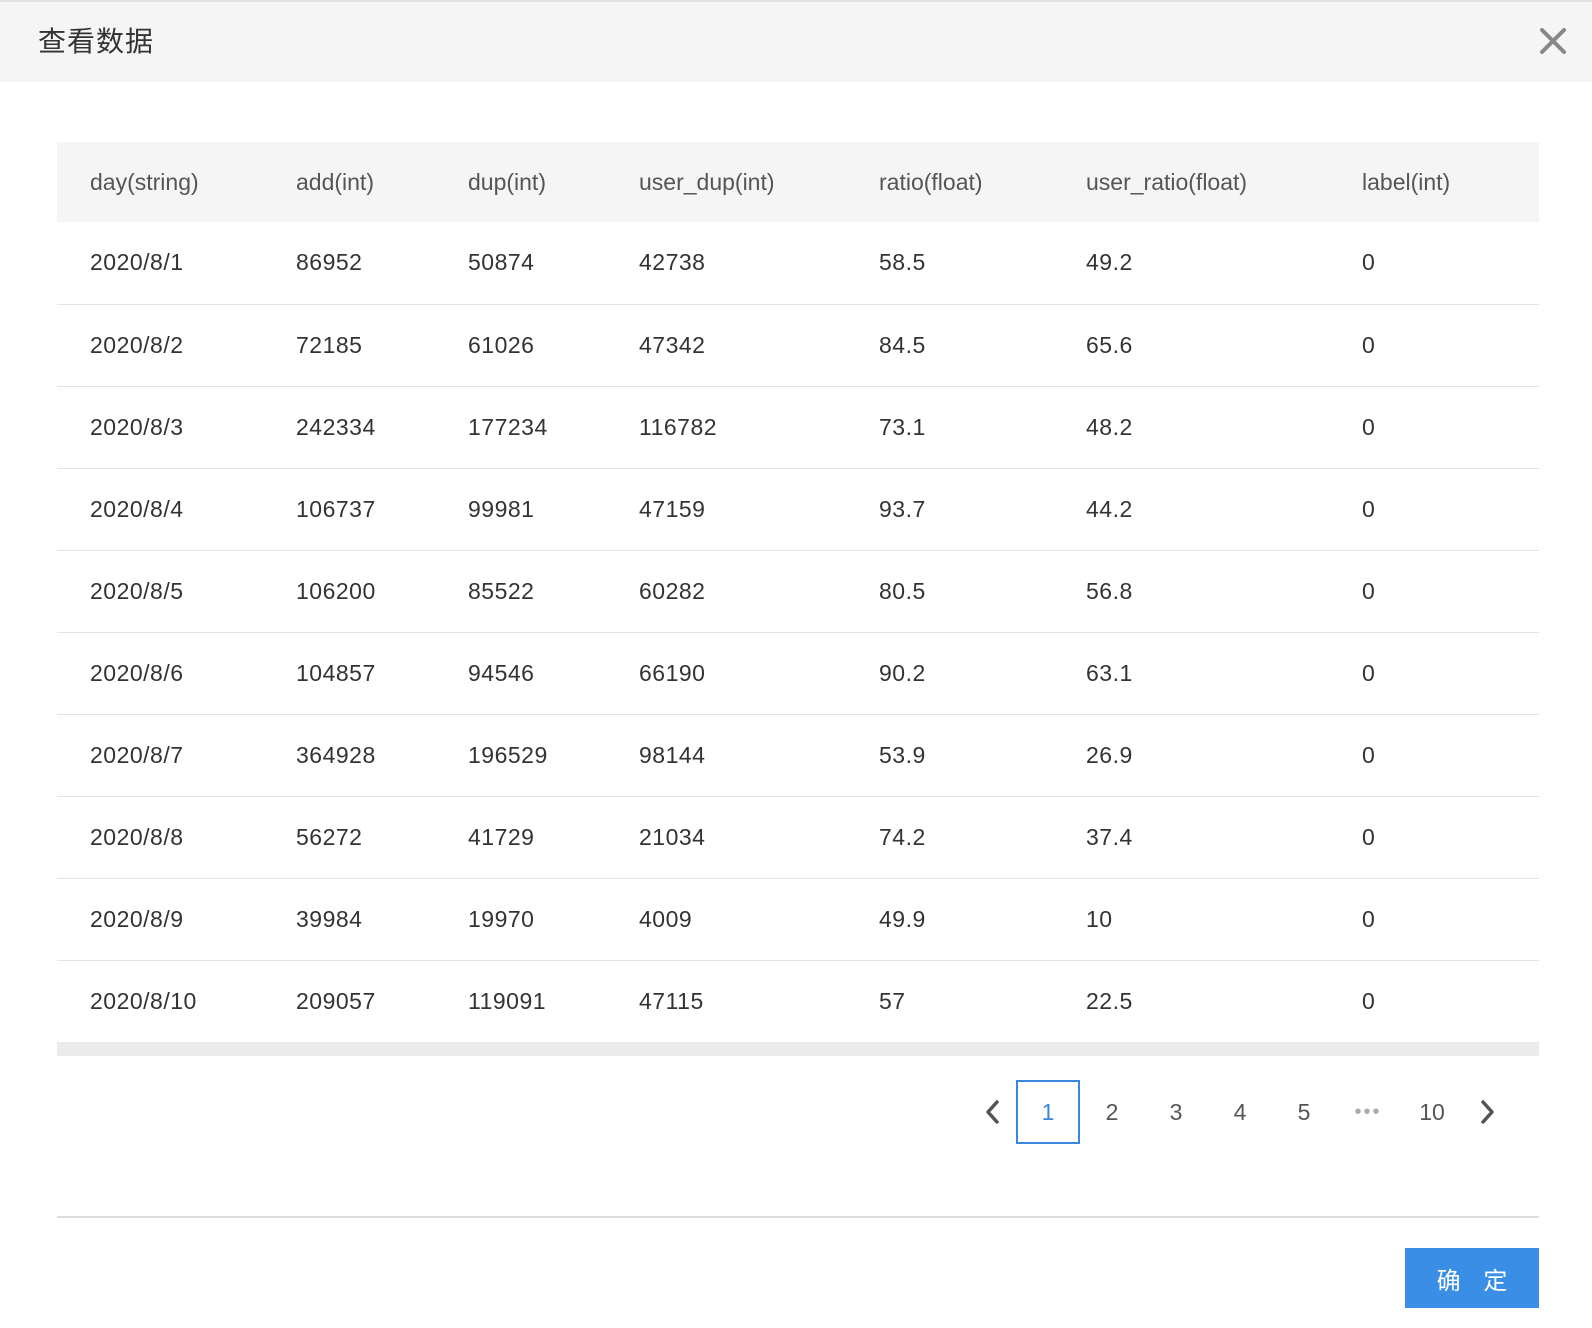 The height and width of the screenshot is (1328, 1592). I want to click on column-header: label(int), so click(1406, 181).